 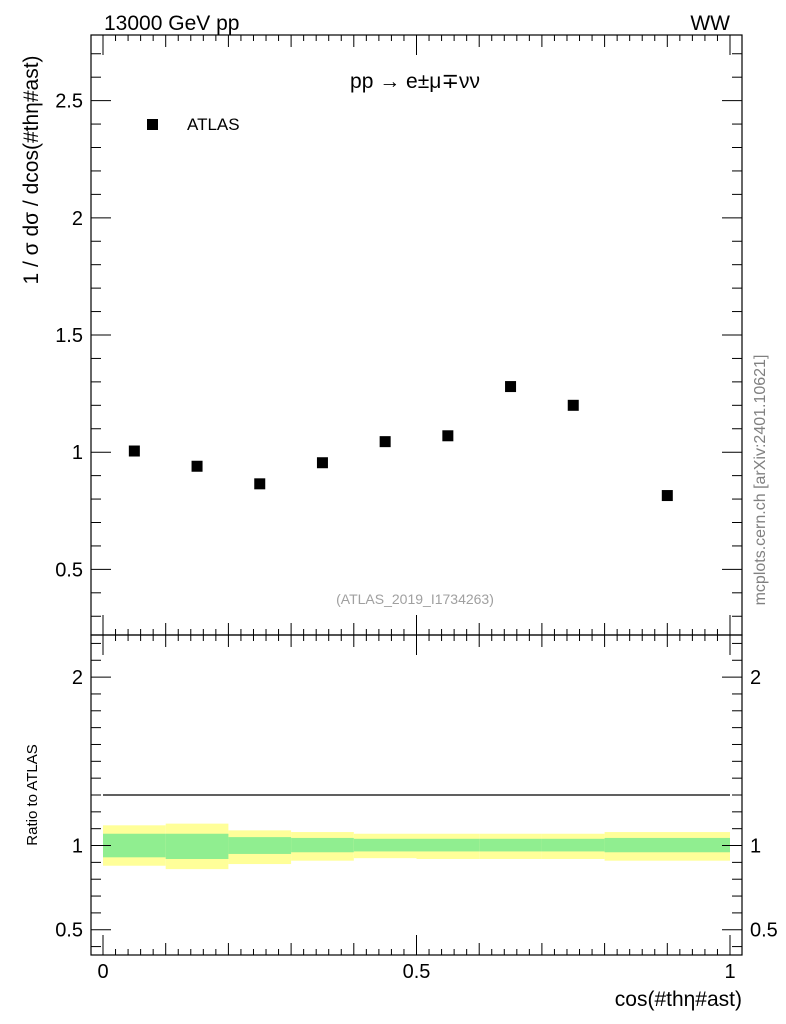 What do you see at coordinates (32, 794) in the screenshot?
I see `ratio-y-axis-title: Ratio to ATLAS` at bounding box center [32, 794].